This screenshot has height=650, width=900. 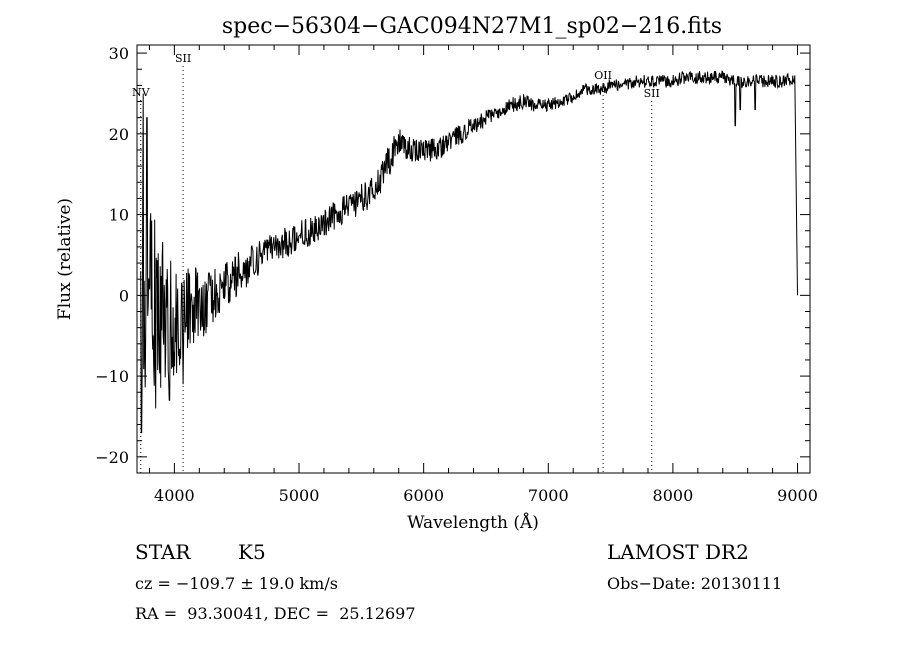 I want to click on survey-name: LAMOST DR2, so click(x=678, y=552).